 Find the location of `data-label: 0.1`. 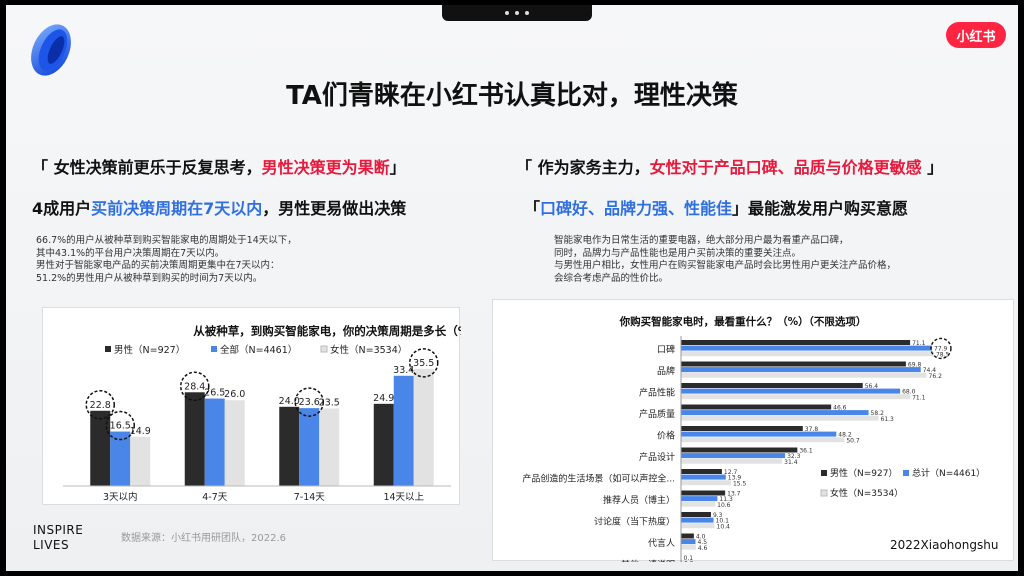

data-label: 0.1 is located at coordinates (689, 558).